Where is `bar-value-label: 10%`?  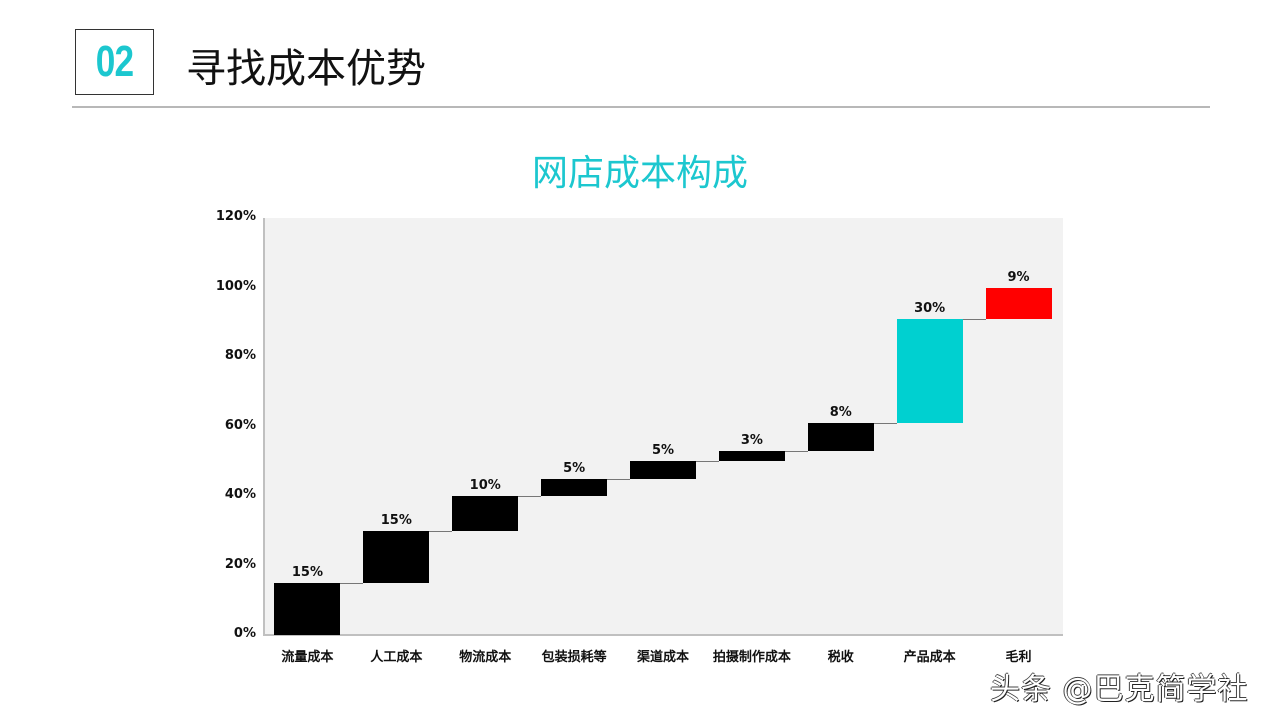
bar-value-label: 10% is located at coordinates (485, 485).